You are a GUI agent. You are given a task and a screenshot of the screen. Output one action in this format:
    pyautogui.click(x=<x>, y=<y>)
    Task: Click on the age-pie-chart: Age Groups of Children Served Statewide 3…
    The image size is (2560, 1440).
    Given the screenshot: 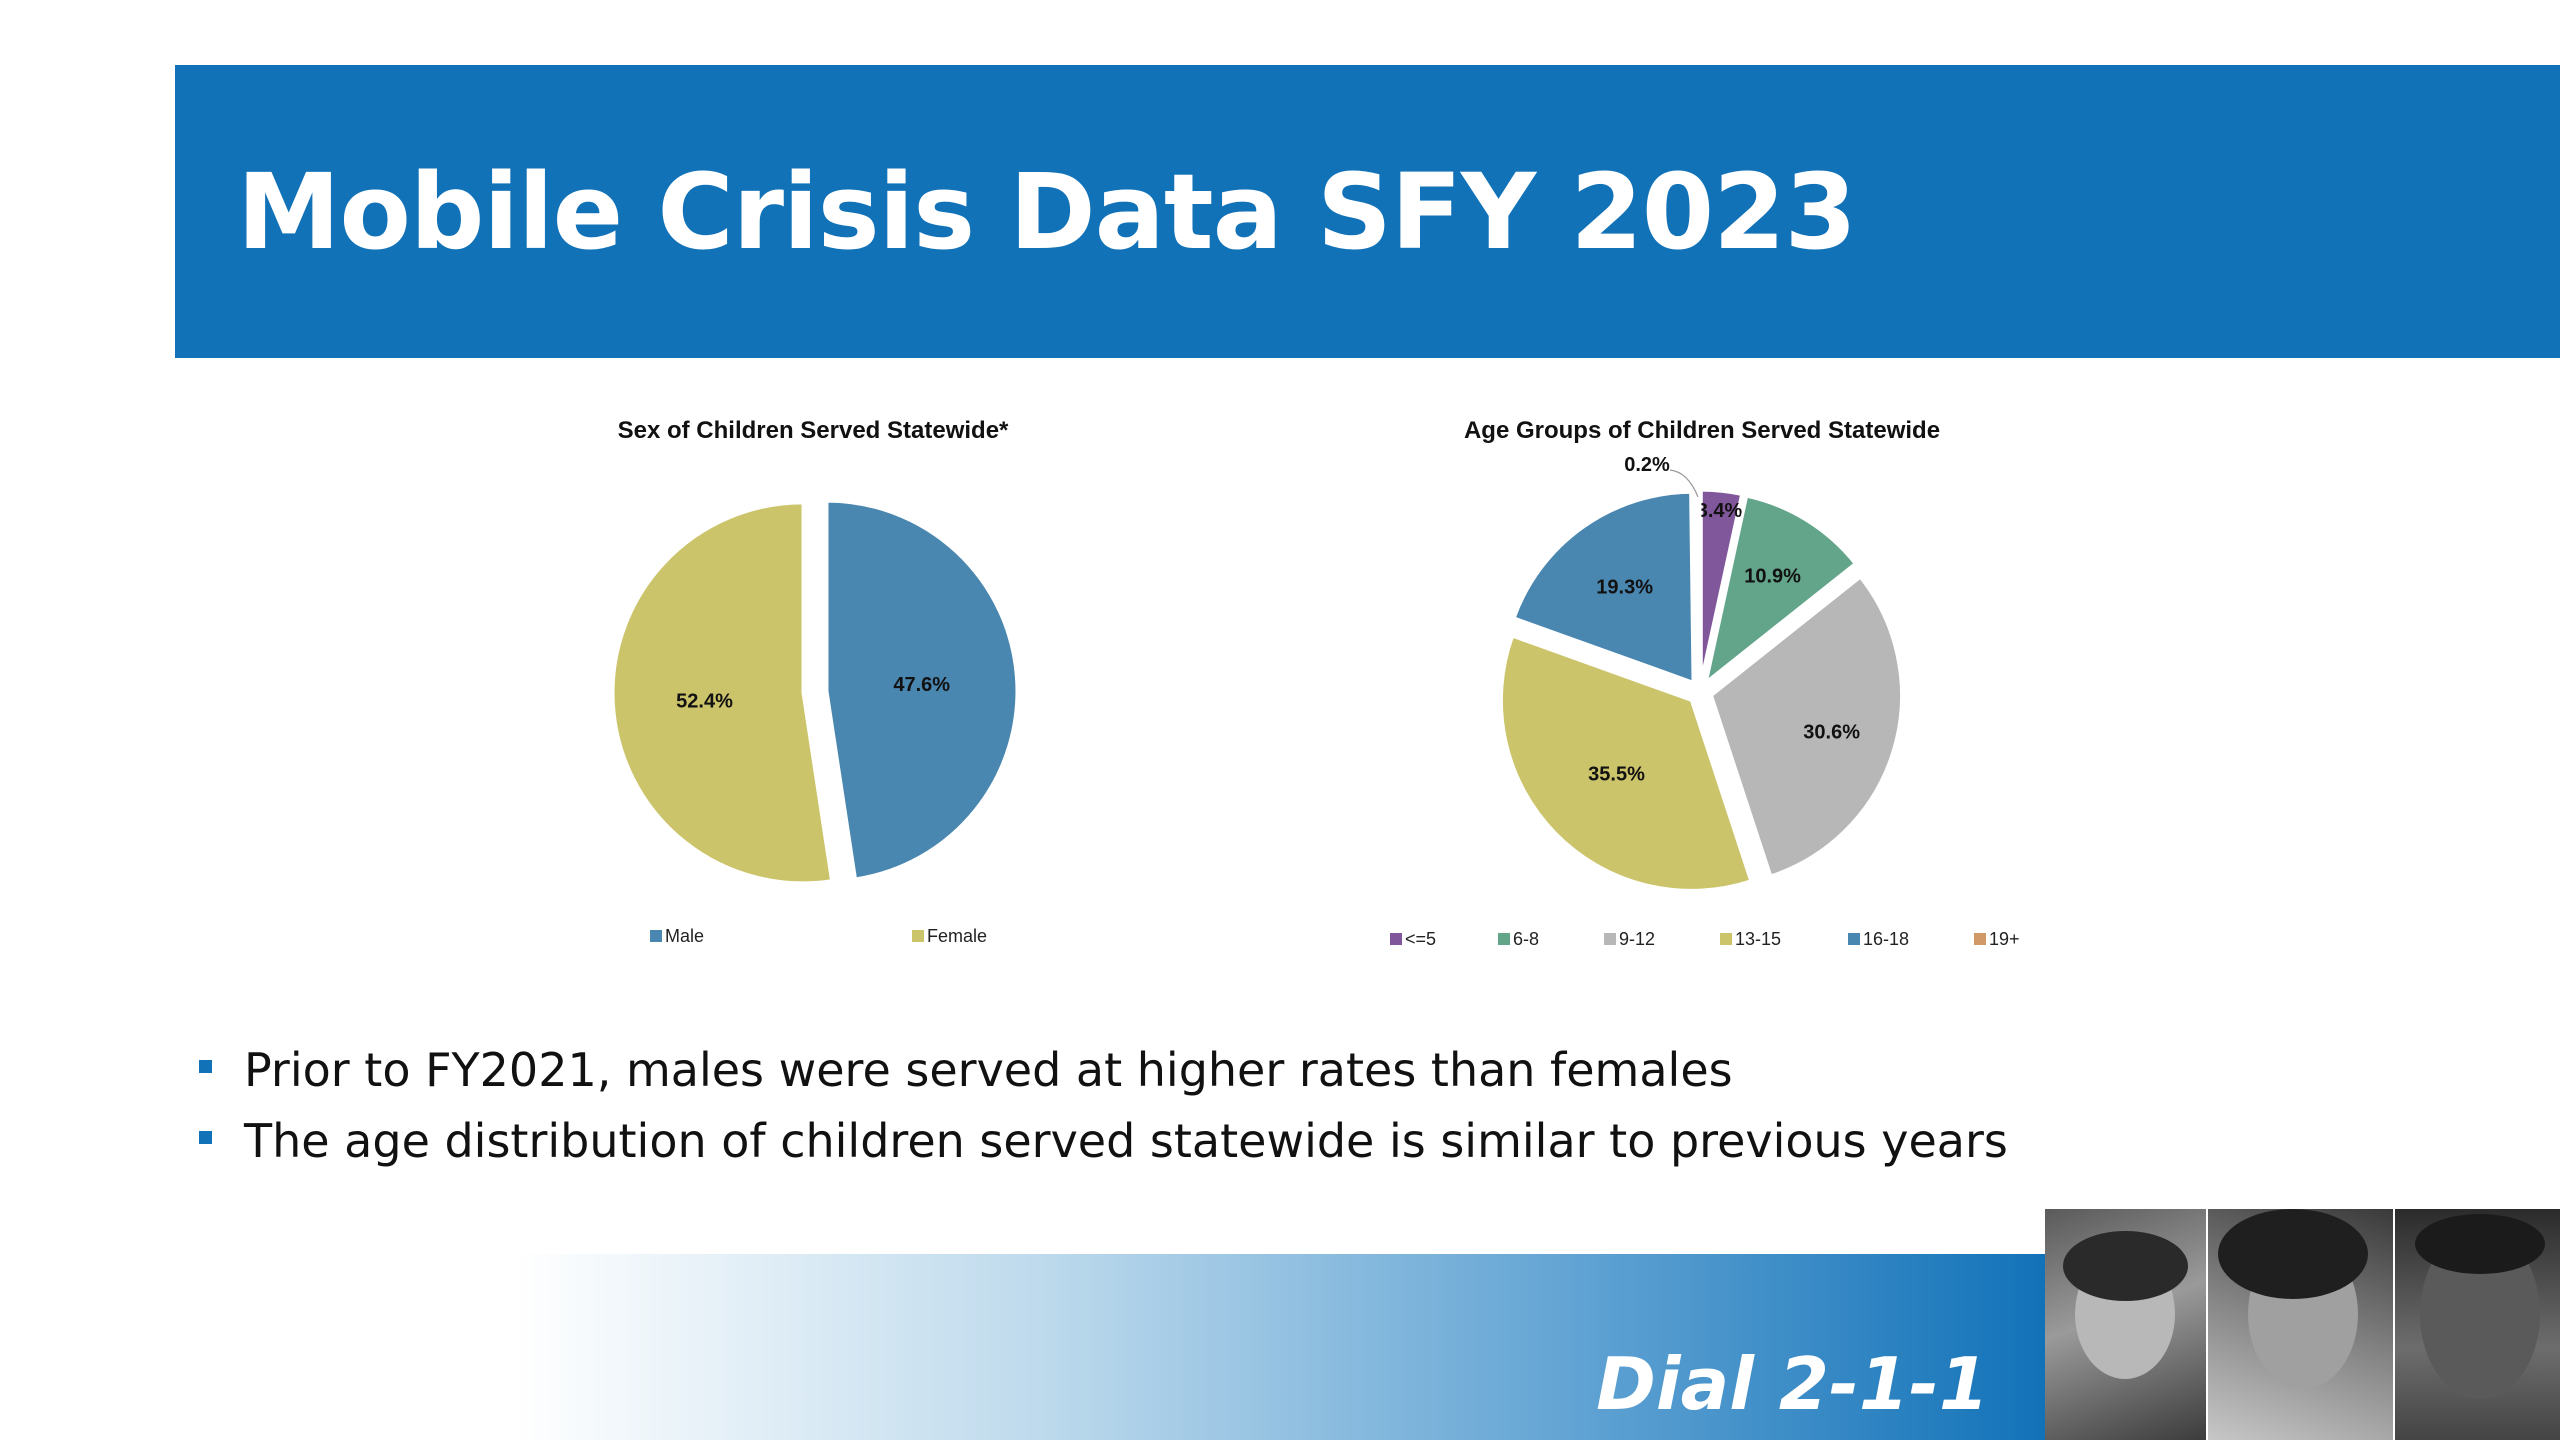 What is the action you would take?
    pyautogui.click(x=1705, y=683)
    